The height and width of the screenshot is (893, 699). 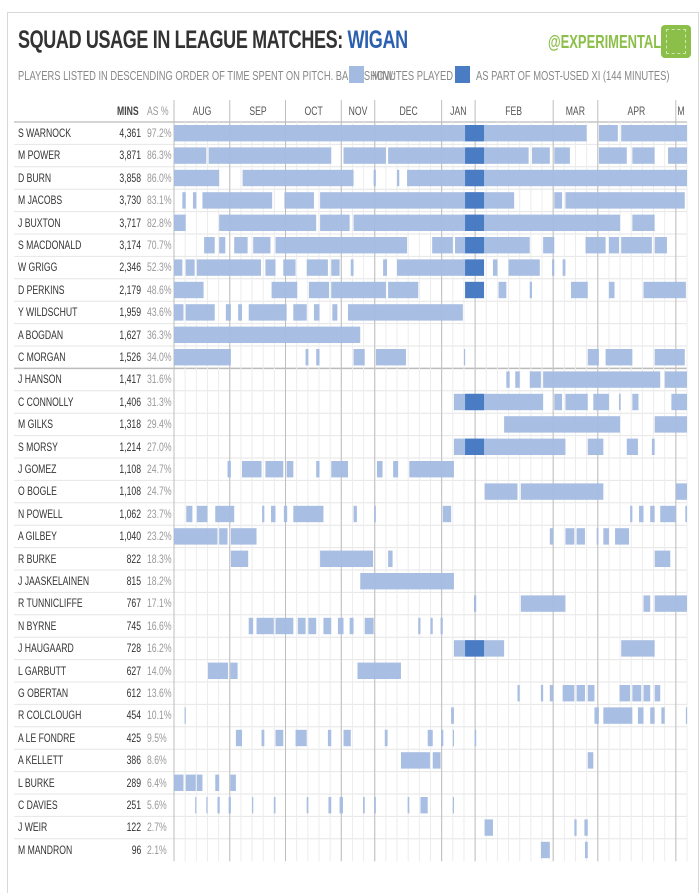 I want to click on player-minutes: 728, so click(x=111, y=648).